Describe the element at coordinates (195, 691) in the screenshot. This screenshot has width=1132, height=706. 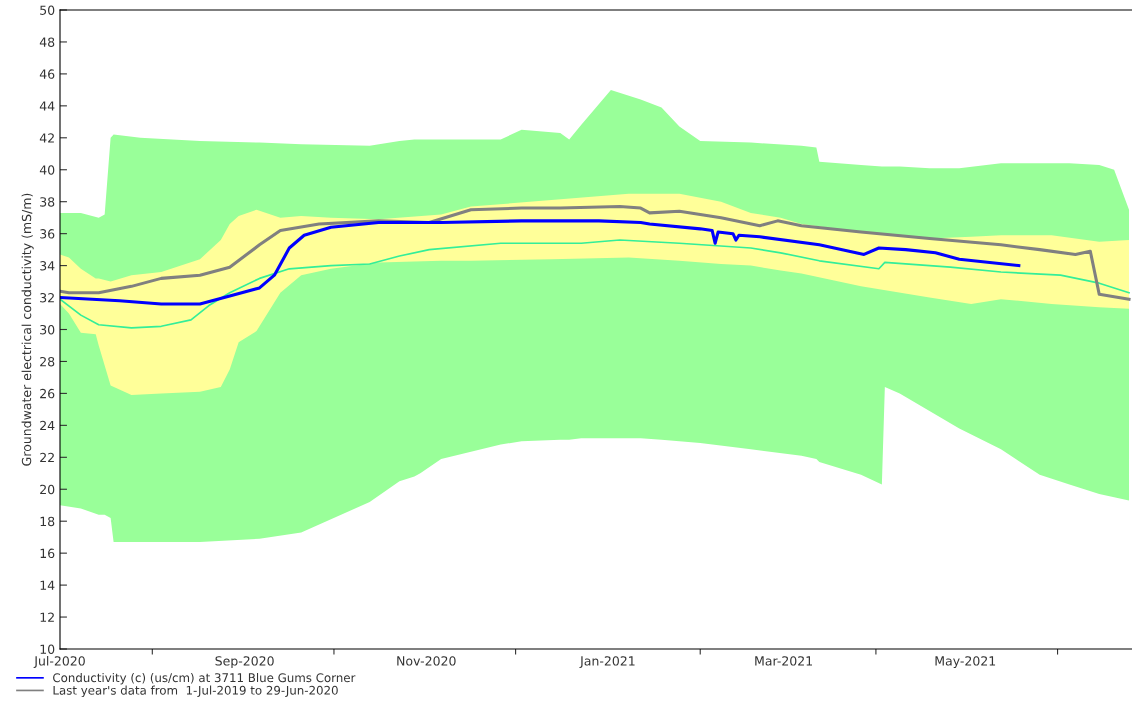
I see `legend-label: Last year's data from 1-Jul-2019 to 29-Jun-2020` at that location.